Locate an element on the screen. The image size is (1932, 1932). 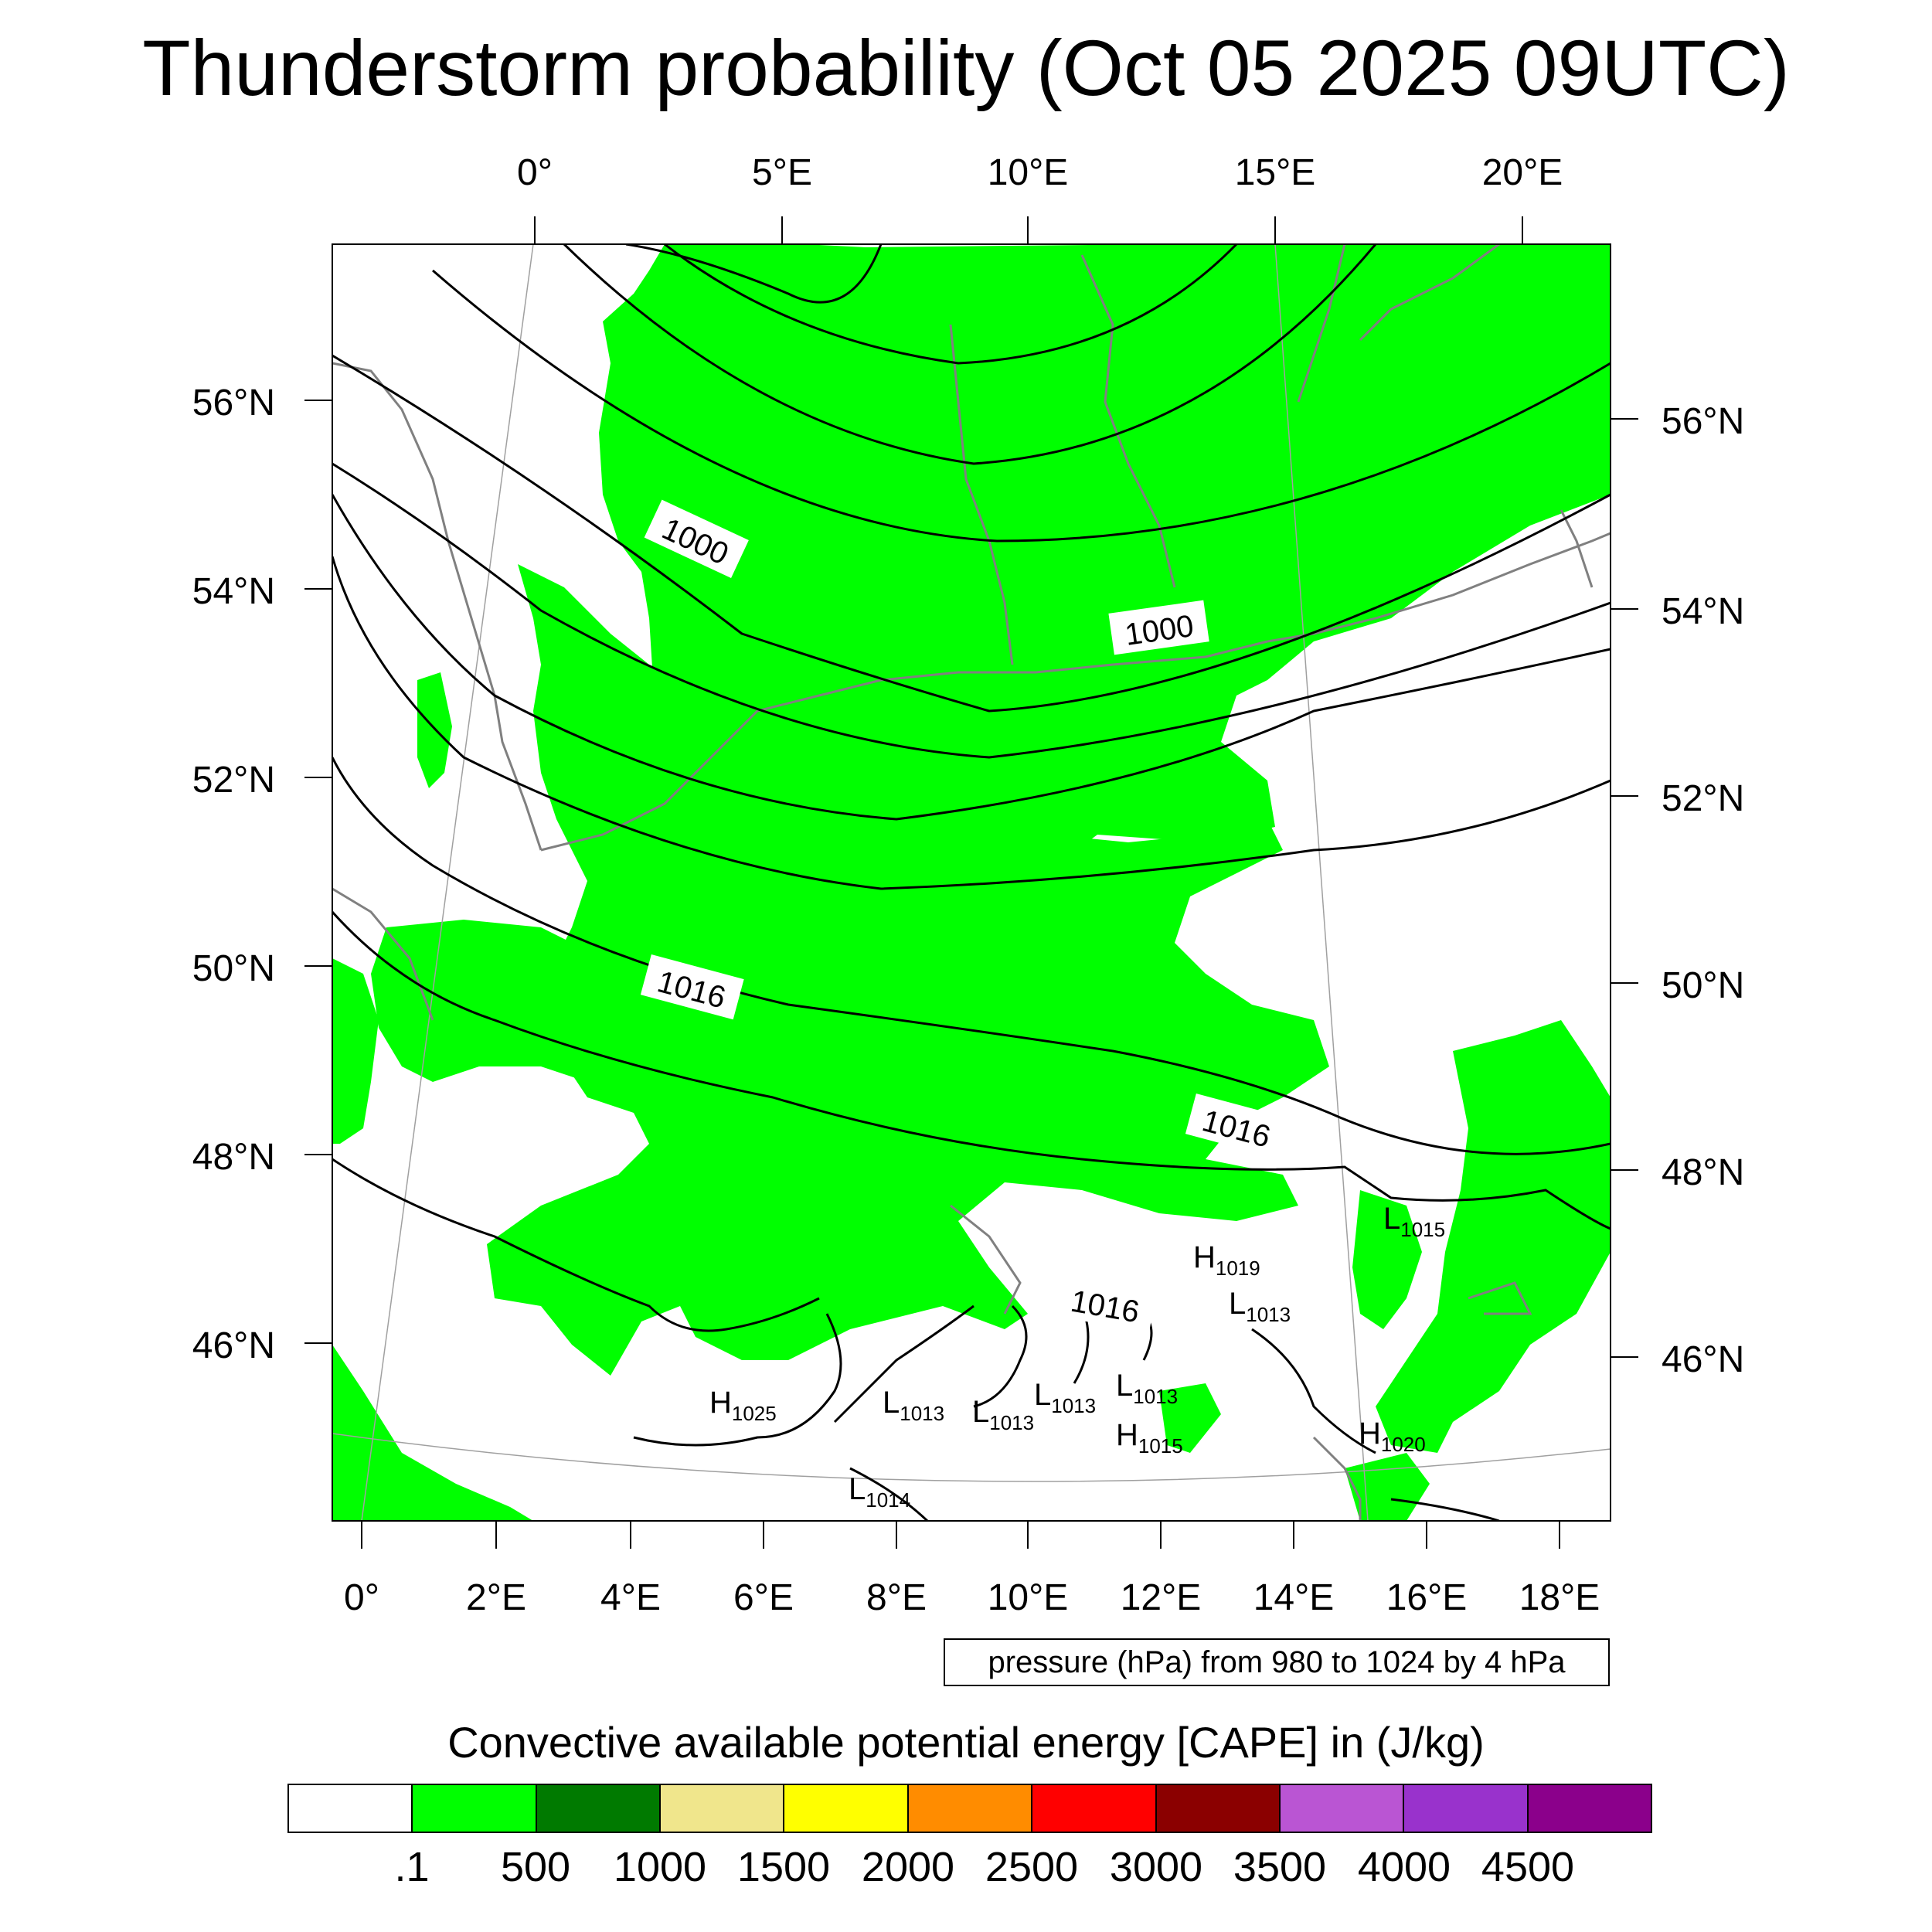
cape-region-west-edge is located at coordinates (355, 1051).